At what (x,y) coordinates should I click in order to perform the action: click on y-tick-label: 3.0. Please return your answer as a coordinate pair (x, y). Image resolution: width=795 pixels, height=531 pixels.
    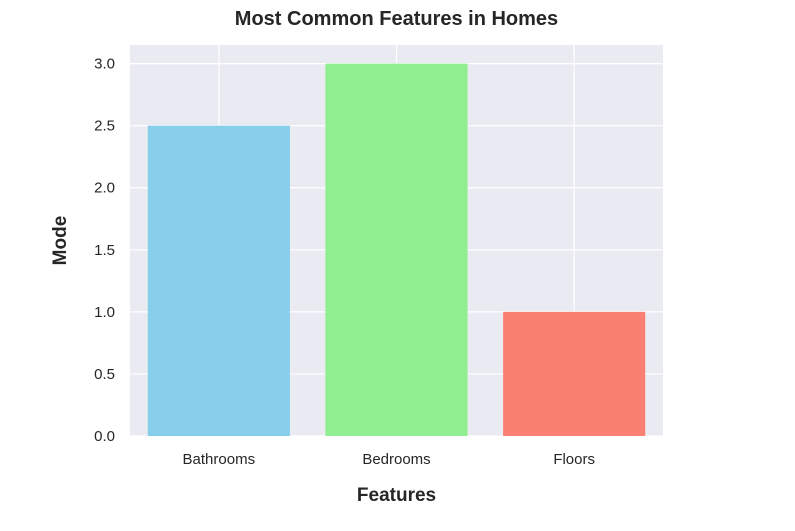
    Looking at the image, I should click on (104, 64).